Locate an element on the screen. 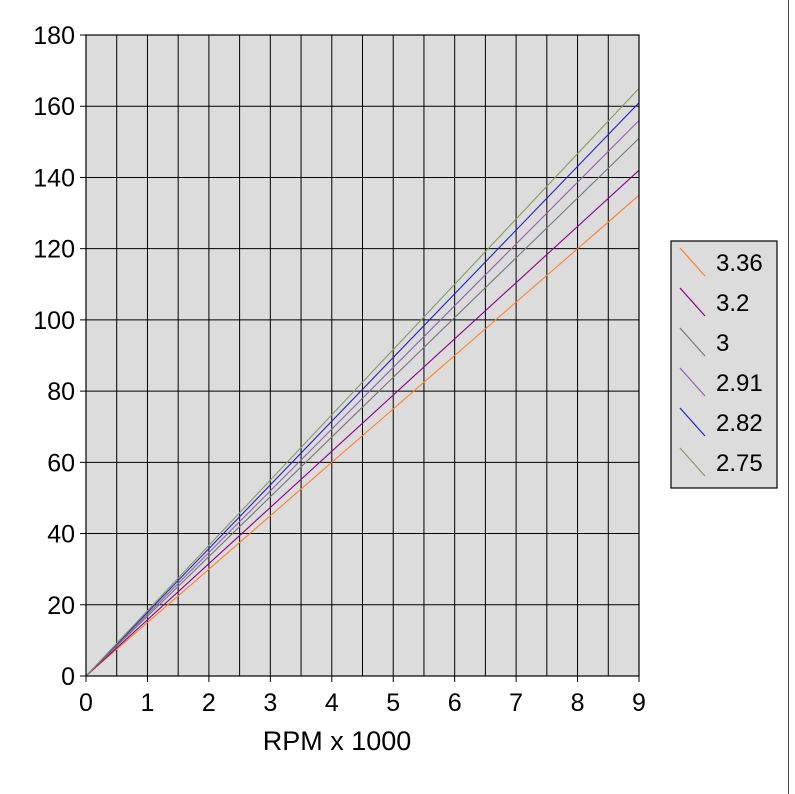 Image resolution: width=795 pixels, height=794 pixels. y-tick-label: 60 is located at coordinates (61, 463).